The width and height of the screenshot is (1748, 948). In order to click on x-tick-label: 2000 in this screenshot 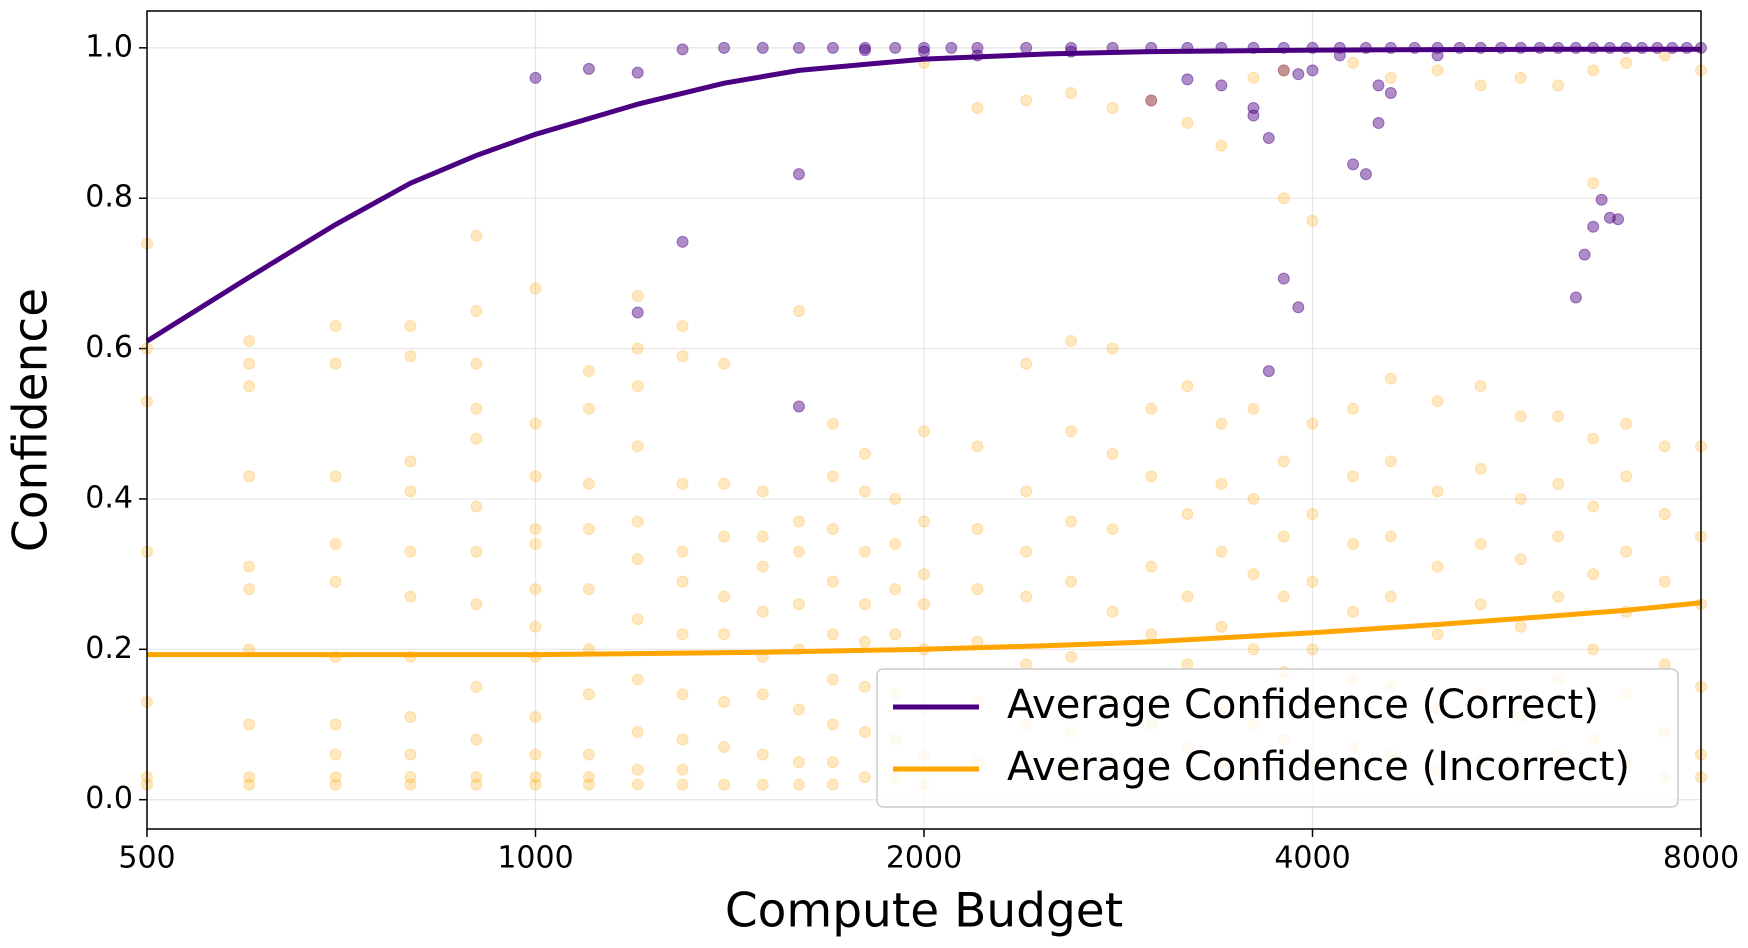, I will do `click(924, 858)`.